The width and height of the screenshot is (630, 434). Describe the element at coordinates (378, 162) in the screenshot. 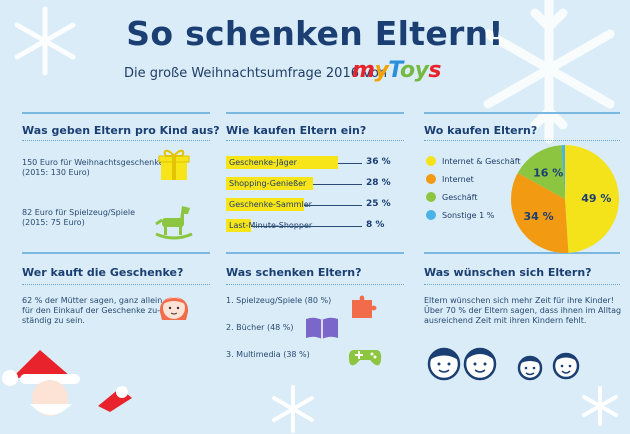

I see `bar-value-0: 36 %` at that location.